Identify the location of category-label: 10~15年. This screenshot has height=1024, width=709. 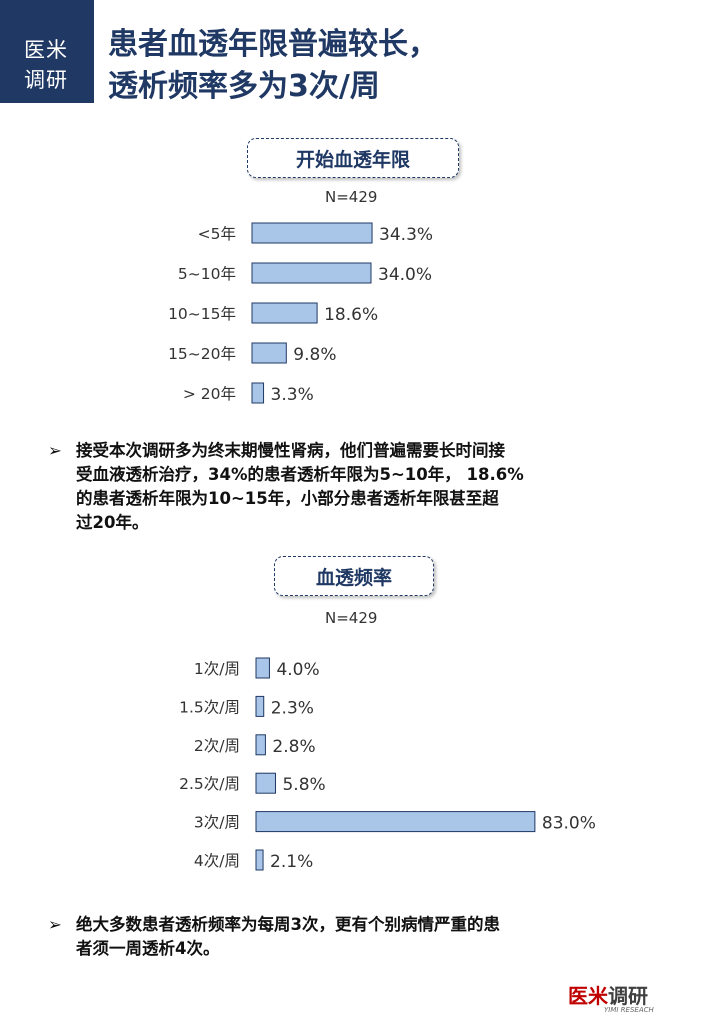
(202, 314).